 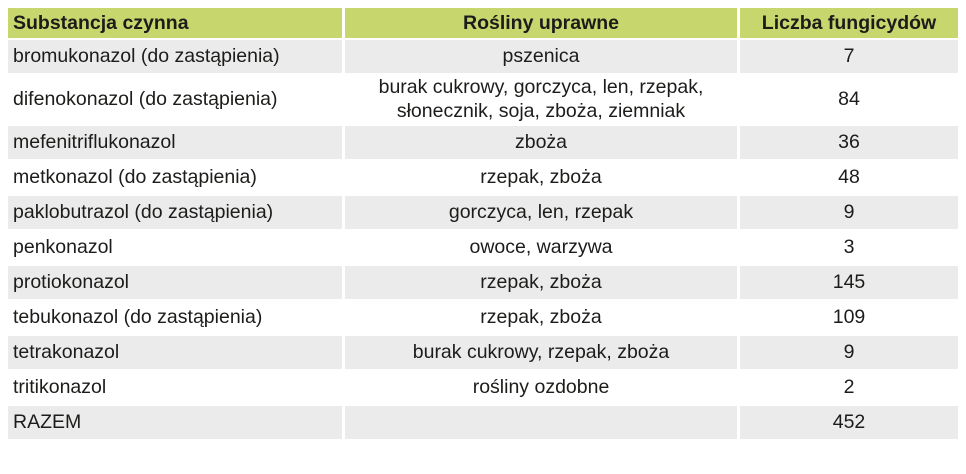 What do you see at coordinates (849, 387) in the screenshot?
I see `cell-count: 2` at bounding box center [849, 387].